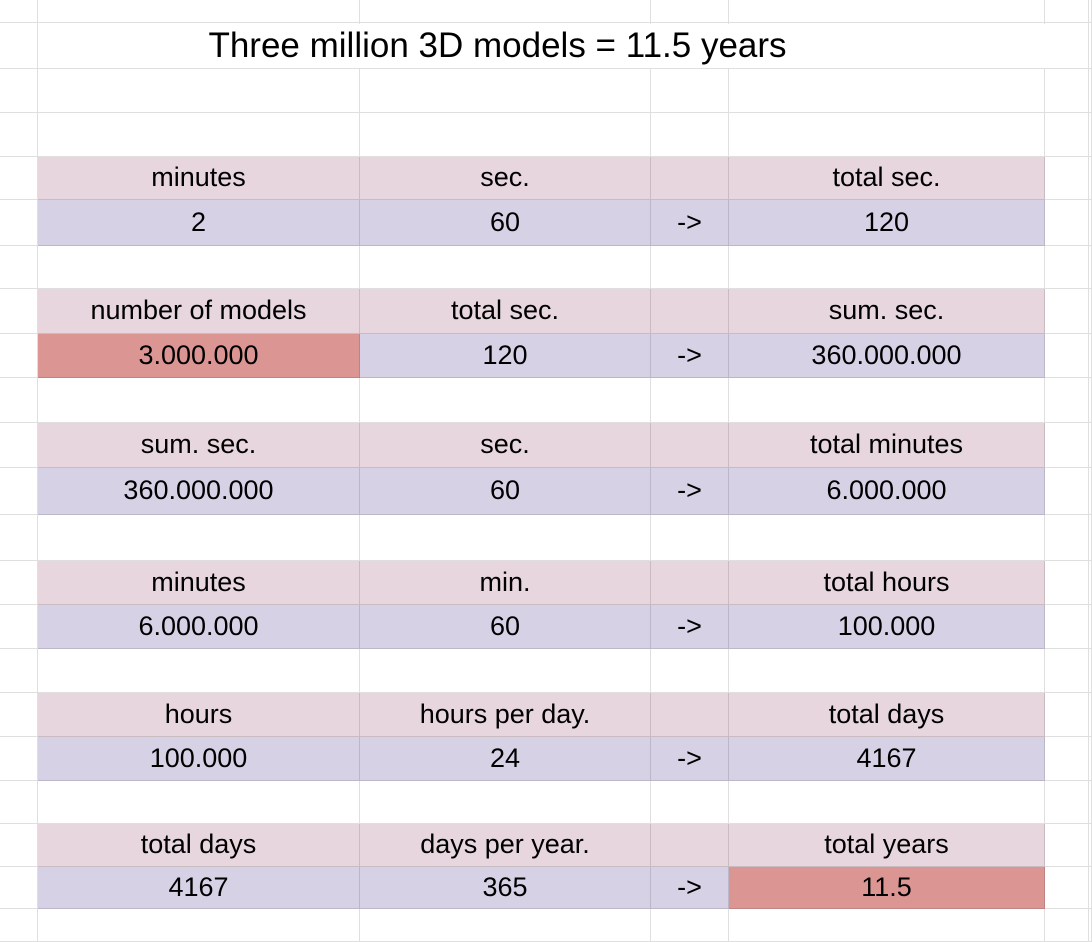  Describe the element at coordinates (887, 583) in the screenshot. I see `header-cell: total hours` at that location.